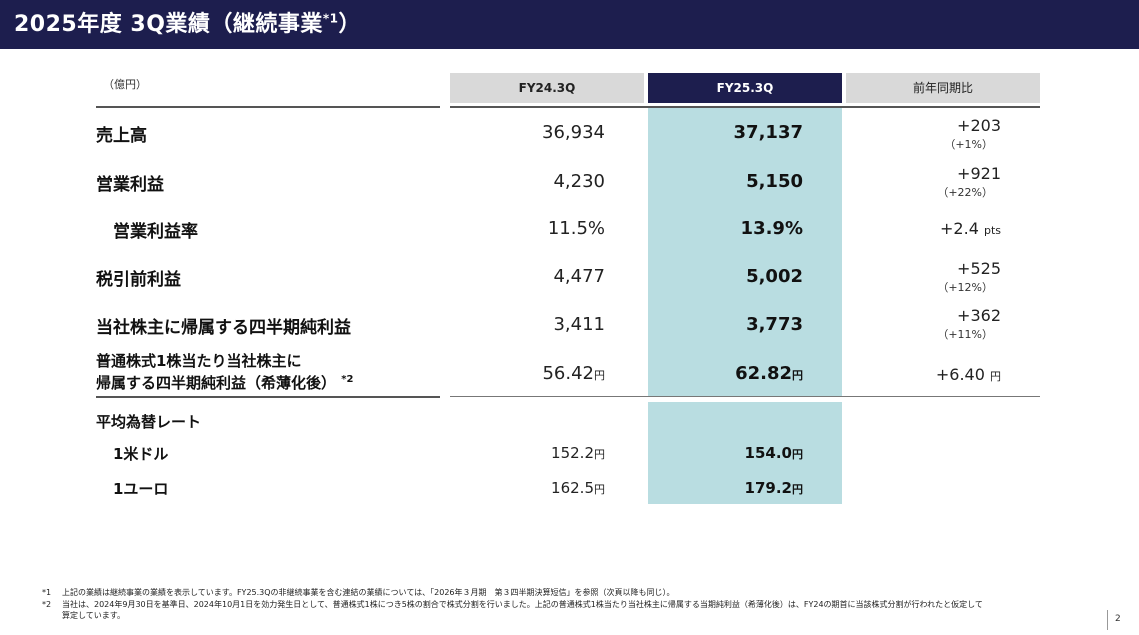  Describe the element at coordinates (745, 252) in the screenshot. I see `fy25-highlight` at that location.